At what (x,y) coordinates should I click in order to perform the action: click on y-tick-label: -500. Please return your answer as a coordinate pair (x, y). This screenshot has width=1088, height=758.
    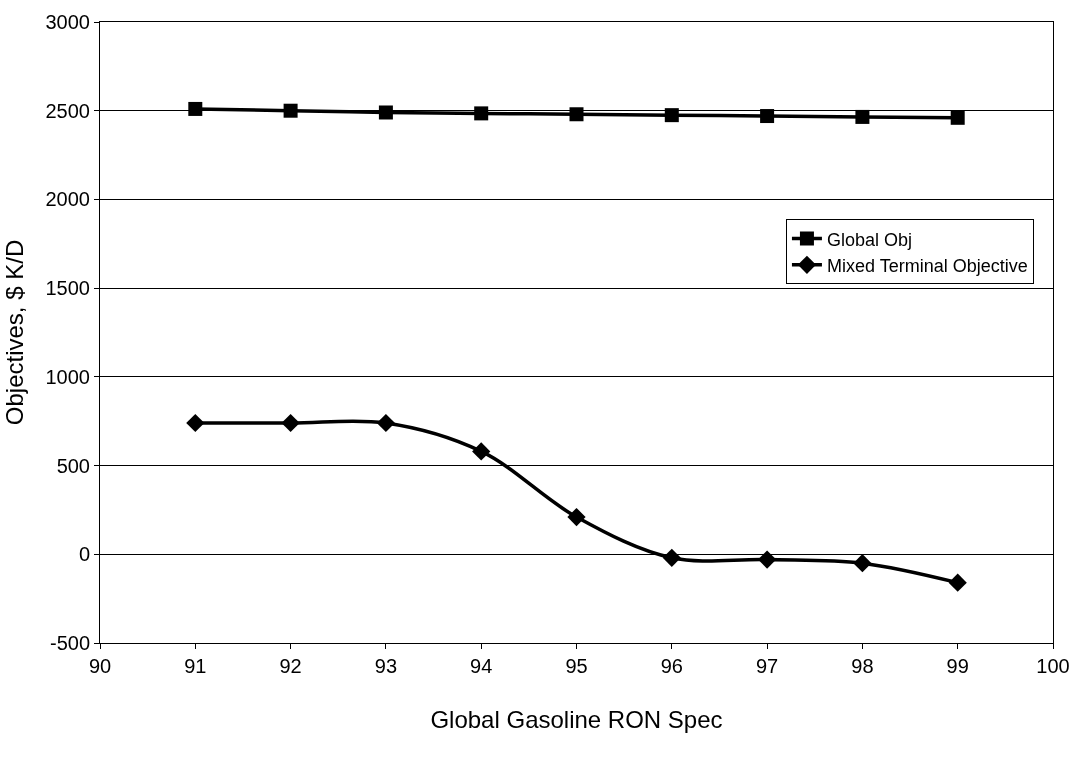
    Looking at the image, I should click on (69, 643).